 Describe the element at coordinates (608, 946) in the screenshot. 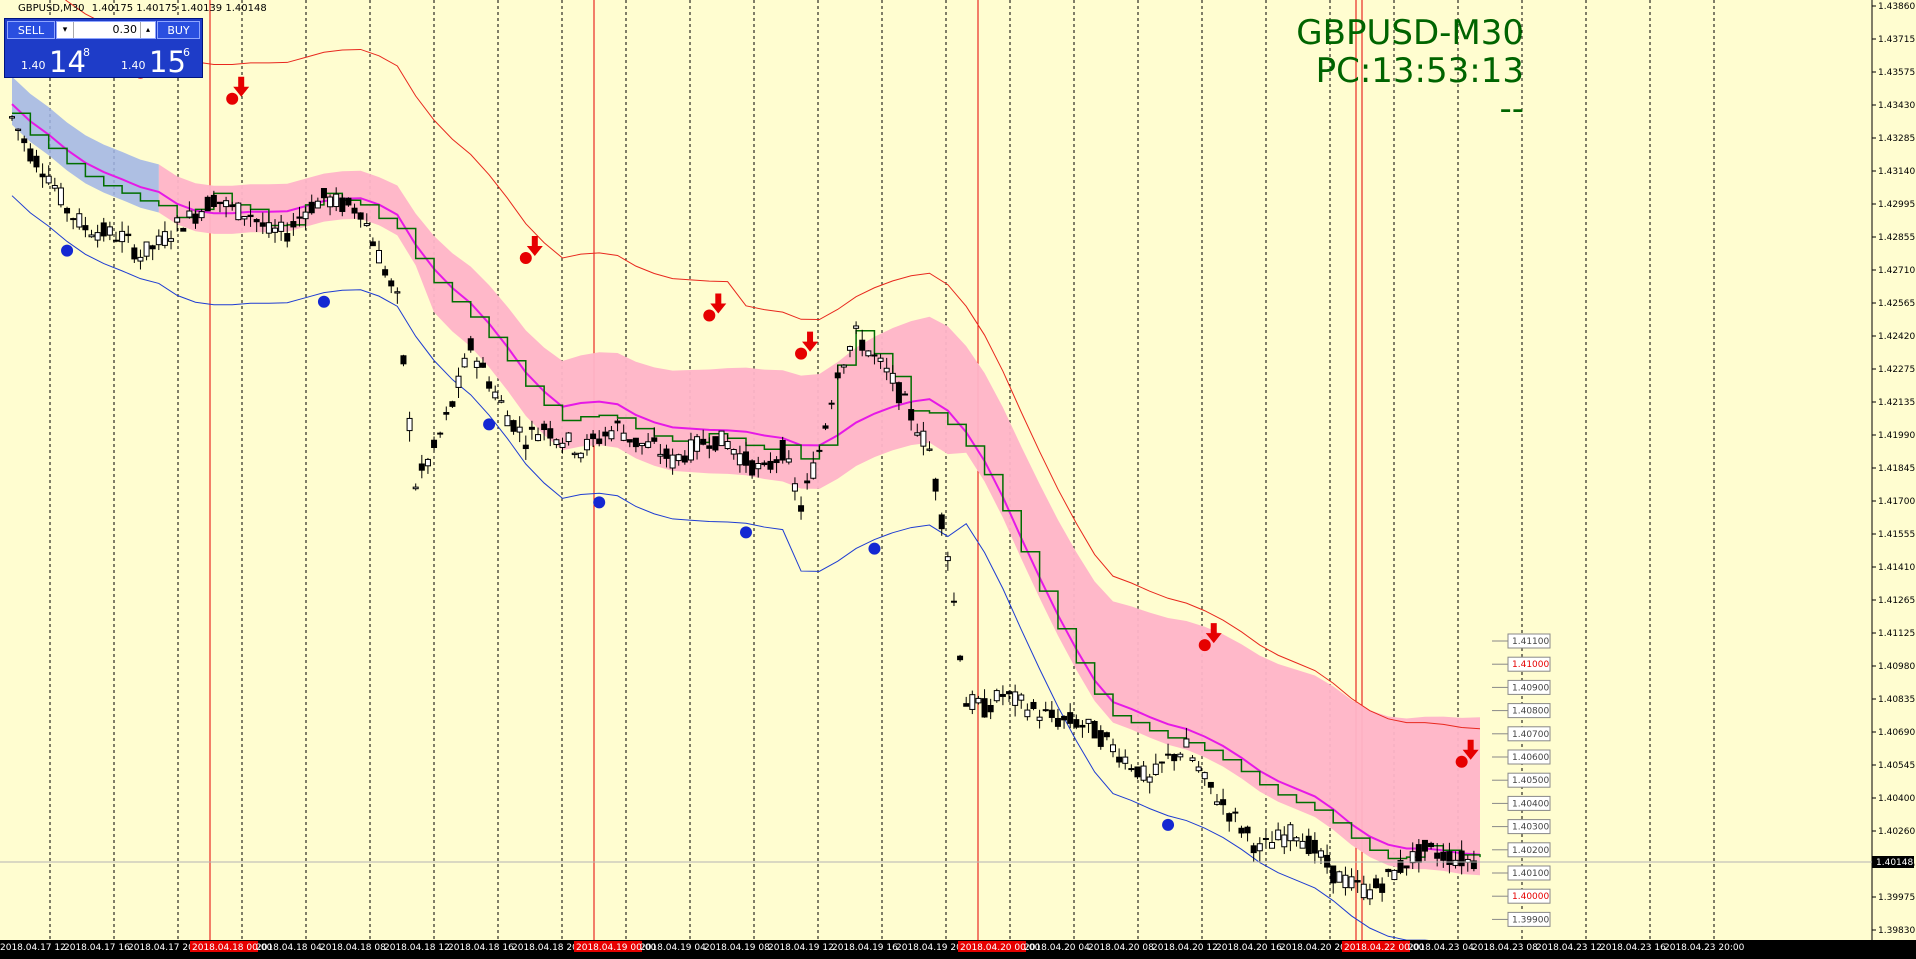

I see `day-label-bg` at that location.